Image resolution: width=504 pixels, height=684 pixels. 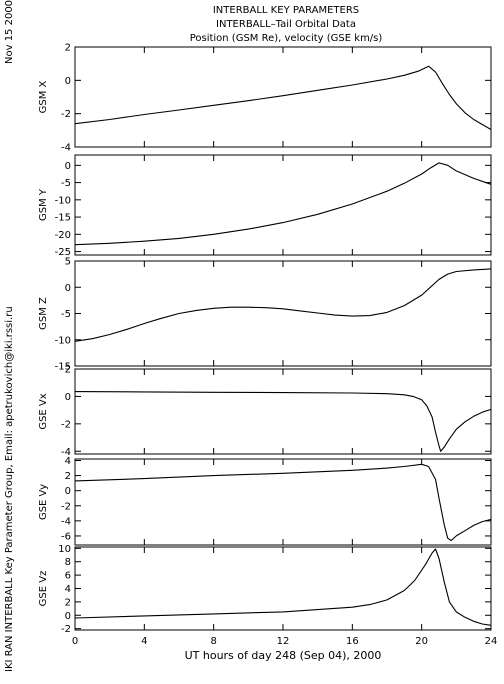 I want to click on y-tick-label: 8, so click(x=68, y=562).